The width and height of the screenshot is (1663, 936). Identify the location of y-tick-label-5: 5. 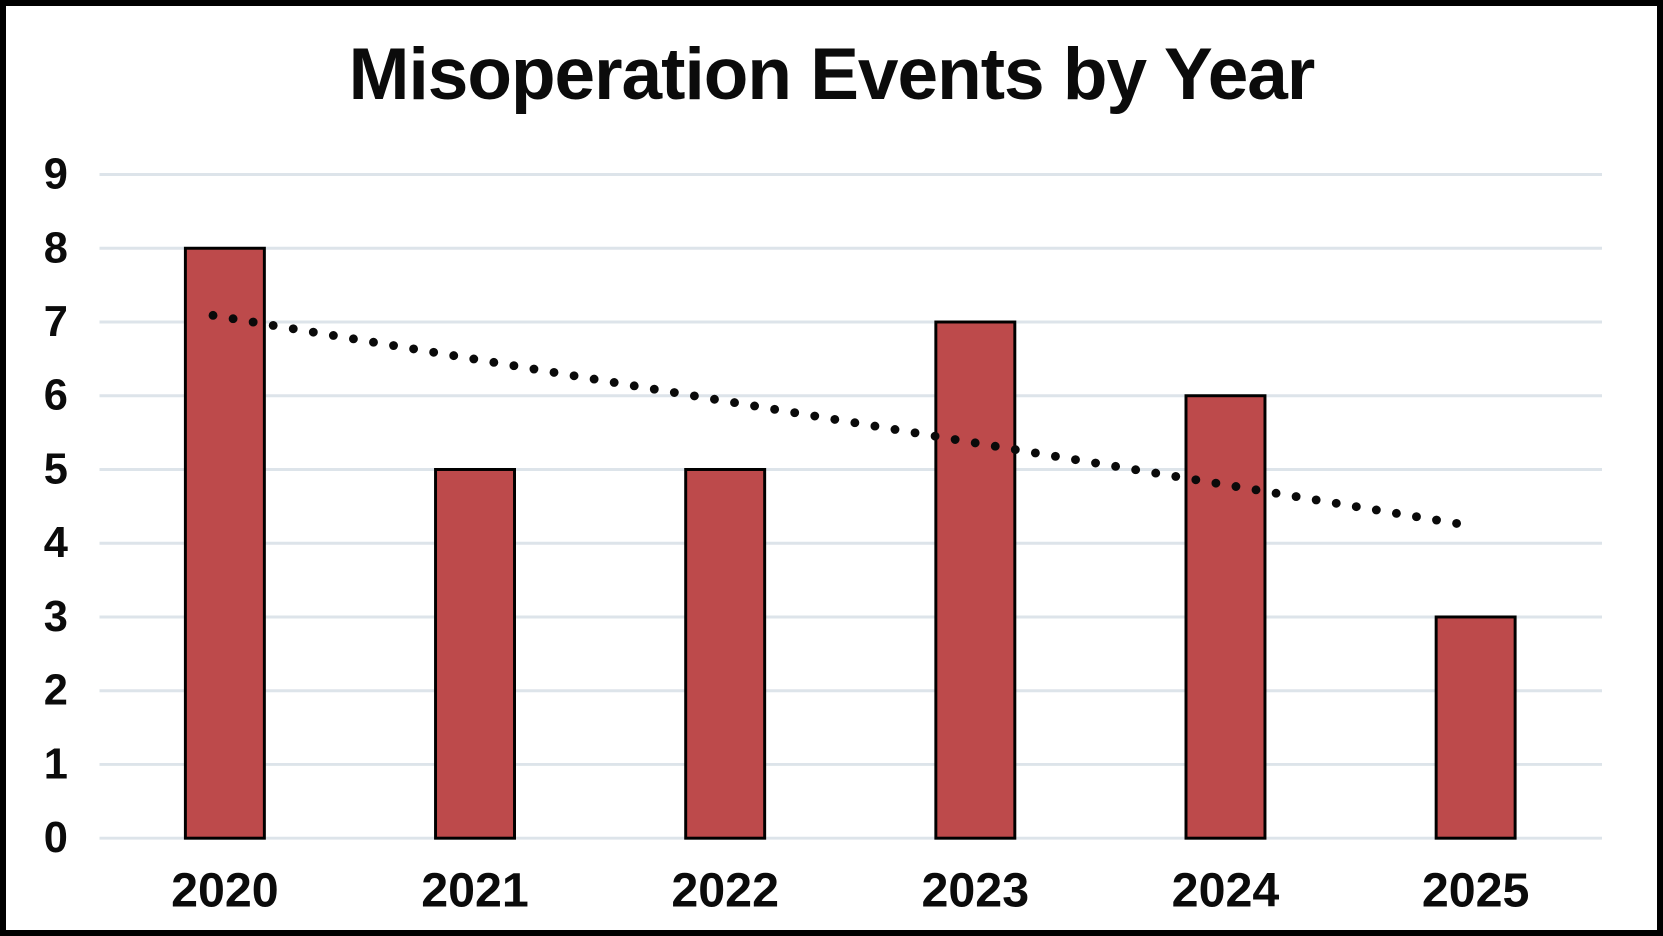
(56, 469).